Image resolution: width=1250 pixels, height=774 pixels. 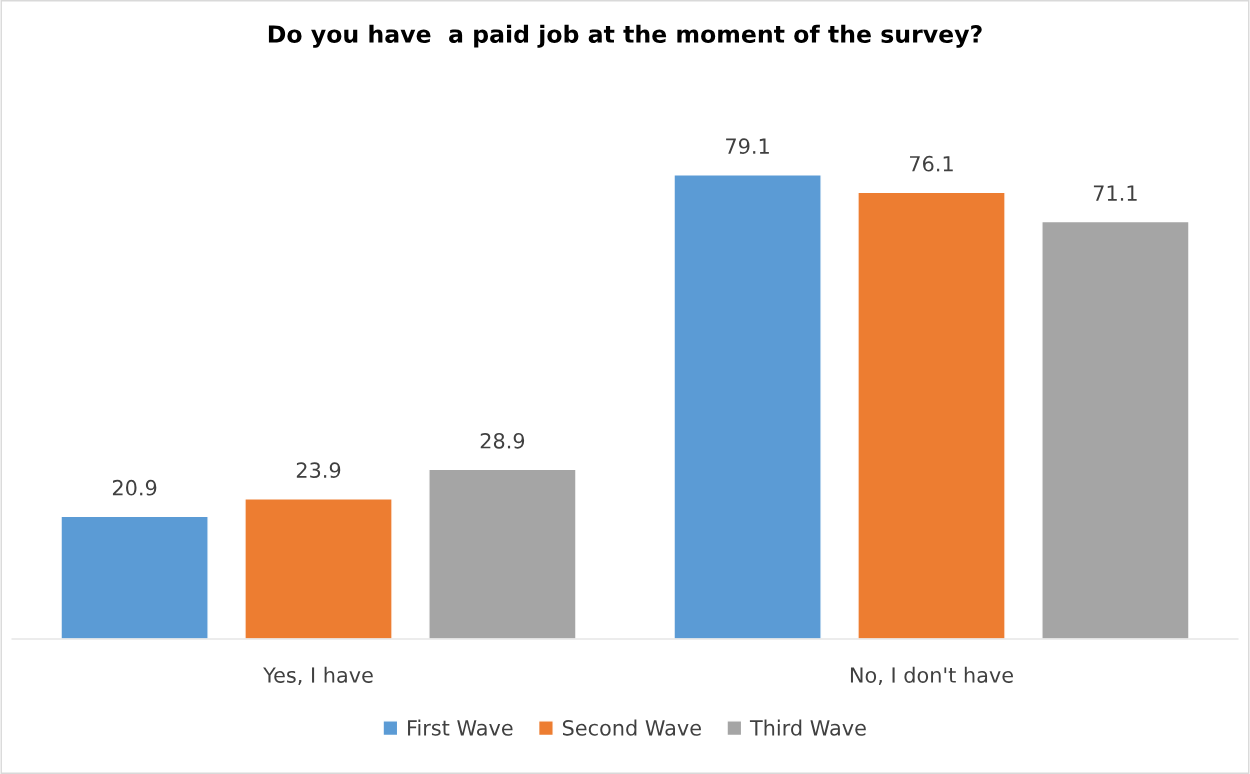 I want to click on legend-label: Third Wave, so click(x=807, y=727).